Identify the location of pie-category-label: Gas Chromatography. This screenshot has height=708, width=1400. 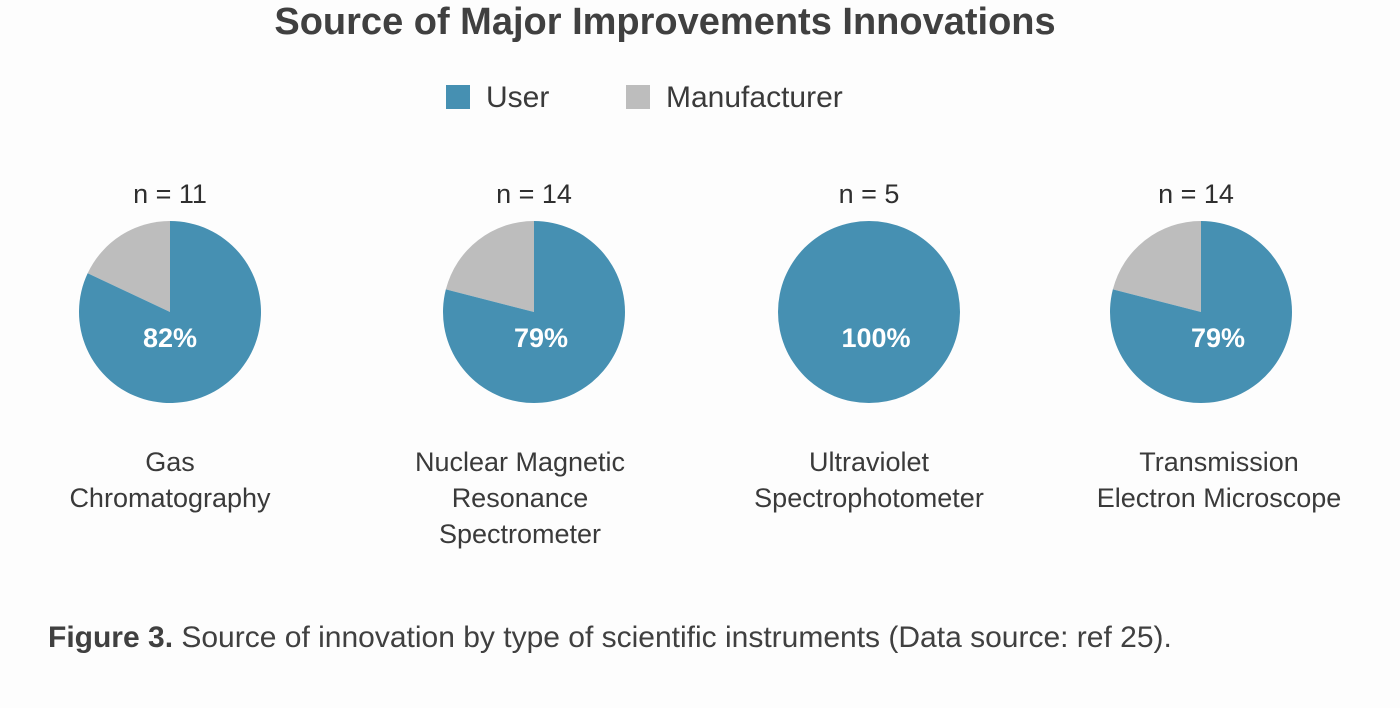
(170, 480).